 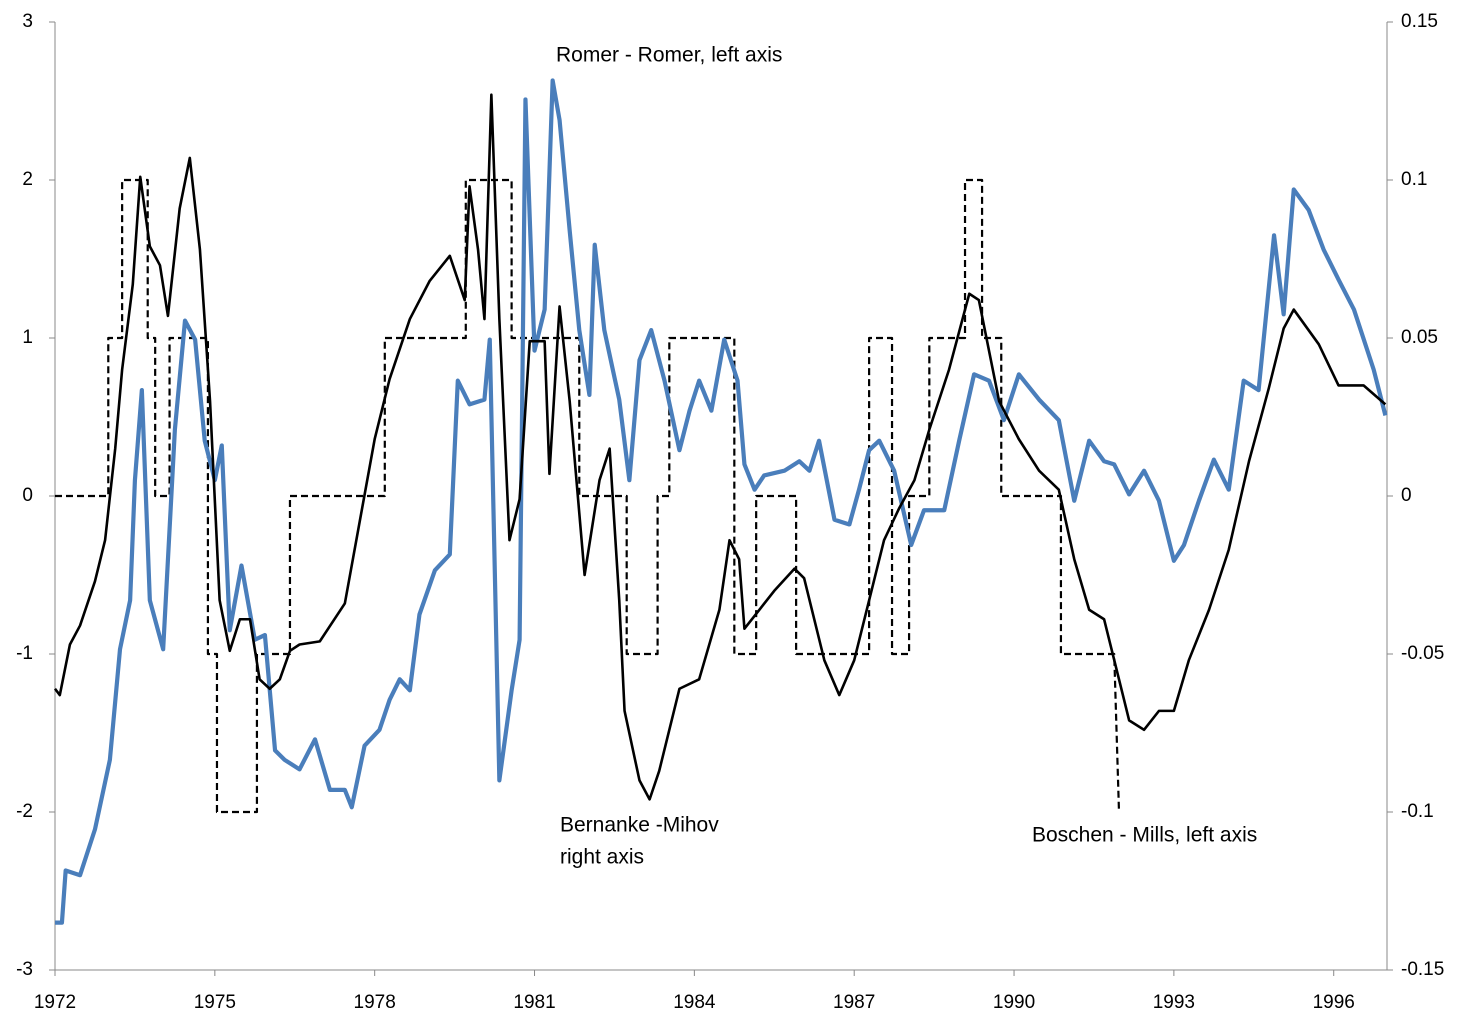 I want to click on y-tick-label: 1, so click(x=27, y=337).